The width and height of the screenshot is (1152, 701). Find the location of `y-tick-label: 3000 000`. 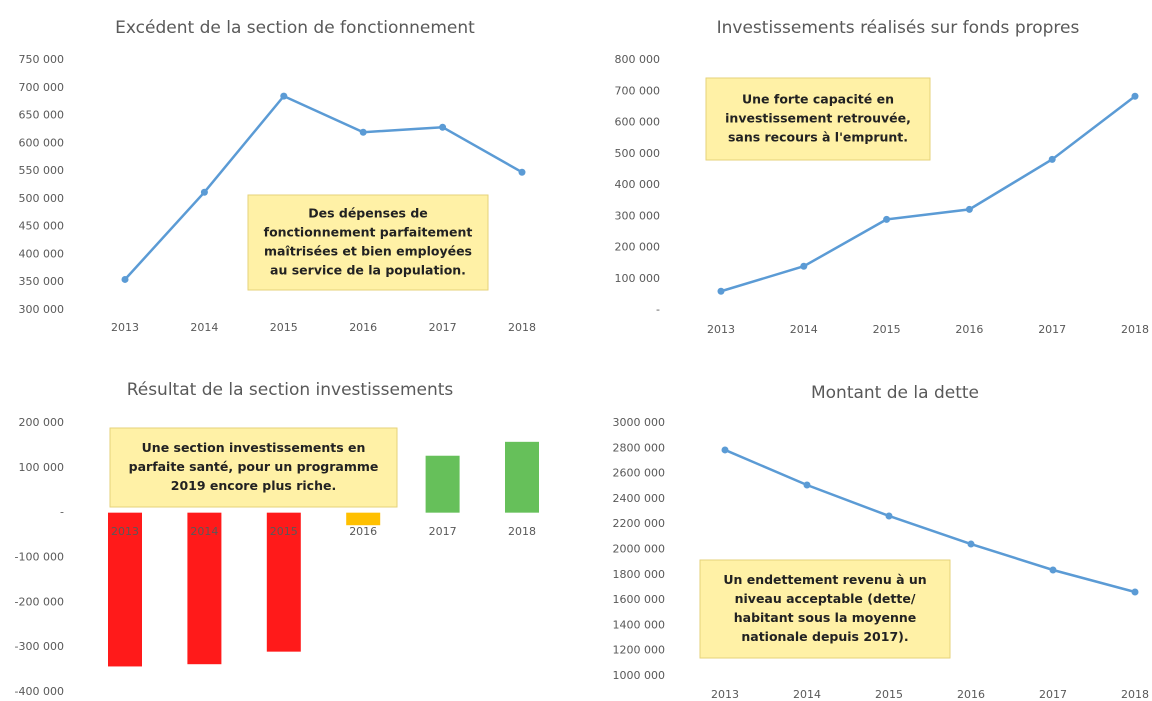

y-tick-label: 3000 000 is located at coordinates (639, 422).